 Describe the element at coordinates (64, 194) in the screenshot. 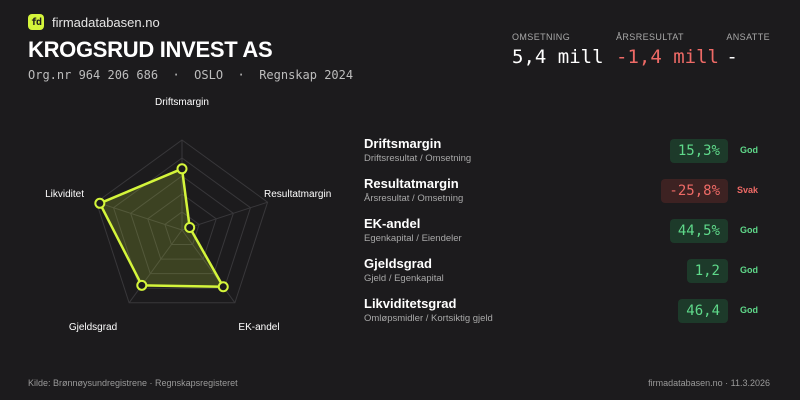

I see `radar-axis-label: Likviditet` at that location.